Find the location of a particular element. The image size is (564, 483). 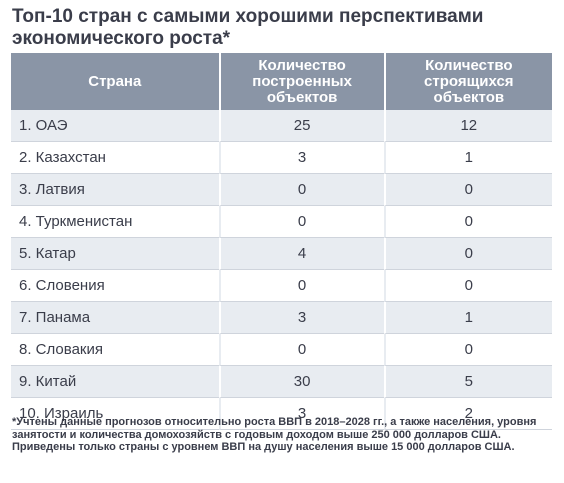

table-row: 2. Казахстан 3 1 is located at coordinates (281, 158).